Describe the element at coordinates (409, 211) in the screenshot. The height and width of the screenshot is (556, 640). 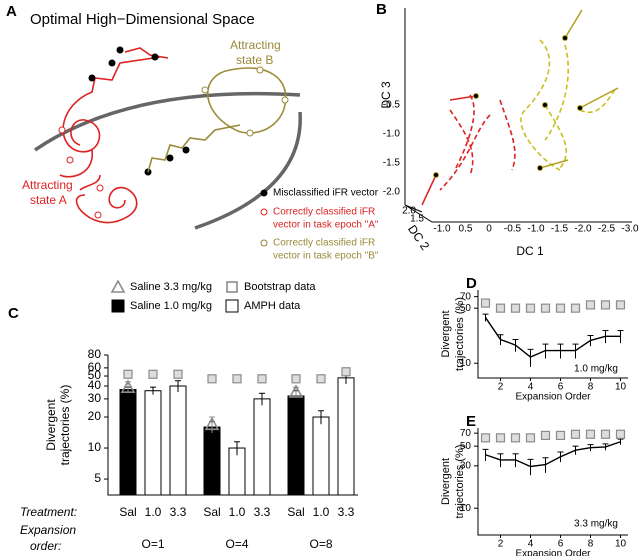
I see `y-tick-label: 2.0` at that location.